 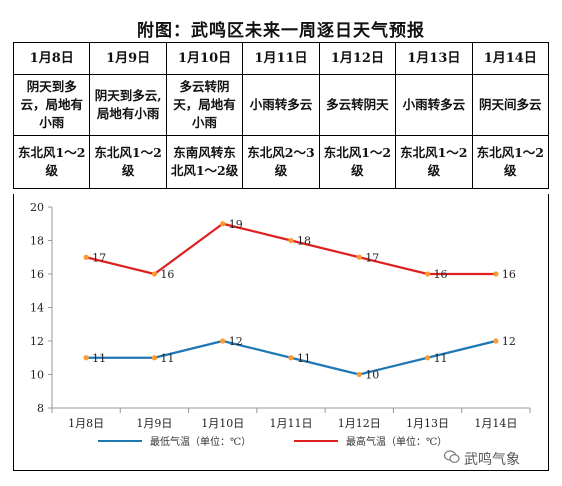 What do you see at coordinates (427, 423) in the screenshot?
I see `x-tick-label: 1月13日` at bounding box center [427, 423].